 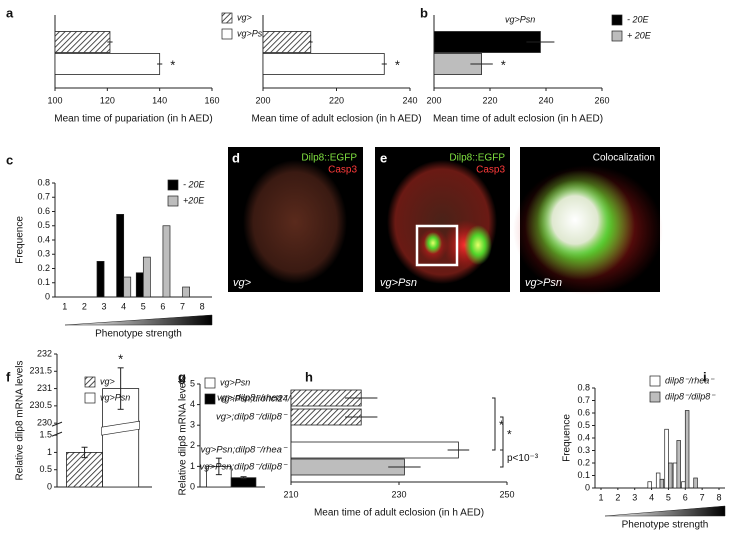 What do you see at coordinates (583, 387) in the screenshot?
I see `y-tick-label: 0.8` at bounding box center [583, 387].